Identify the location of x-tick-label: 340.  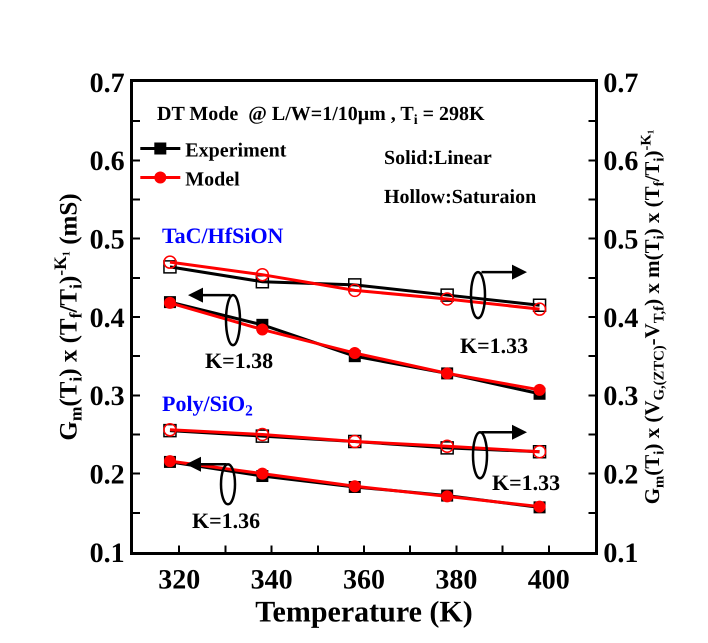
(271, 580).